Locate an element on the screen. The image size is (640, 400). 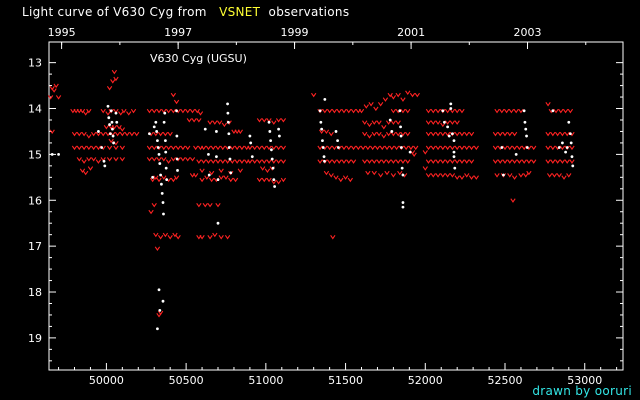
y-tick-label: 15 is located at coordinates (35, 154).